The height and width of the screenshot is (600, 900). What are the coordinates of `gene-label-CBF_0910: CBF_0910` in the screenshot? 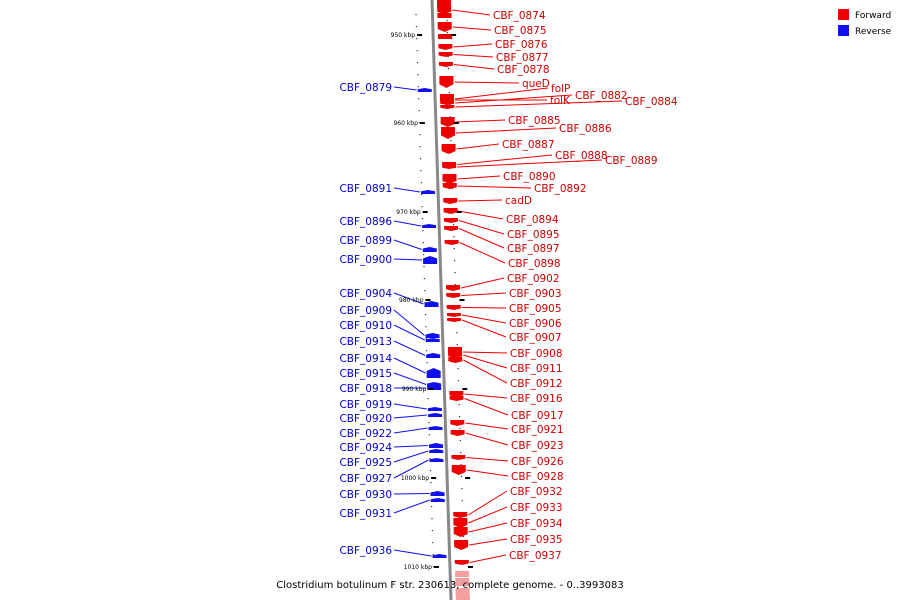 It's located at (365, 326).